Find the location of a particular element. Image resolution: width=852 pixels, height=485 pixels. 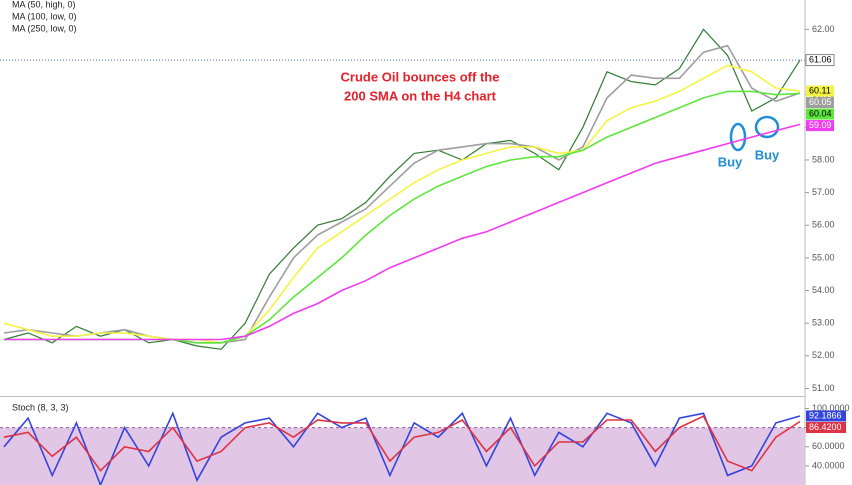

y-tick-label: 55.00 is located at coordinates (823, 257).